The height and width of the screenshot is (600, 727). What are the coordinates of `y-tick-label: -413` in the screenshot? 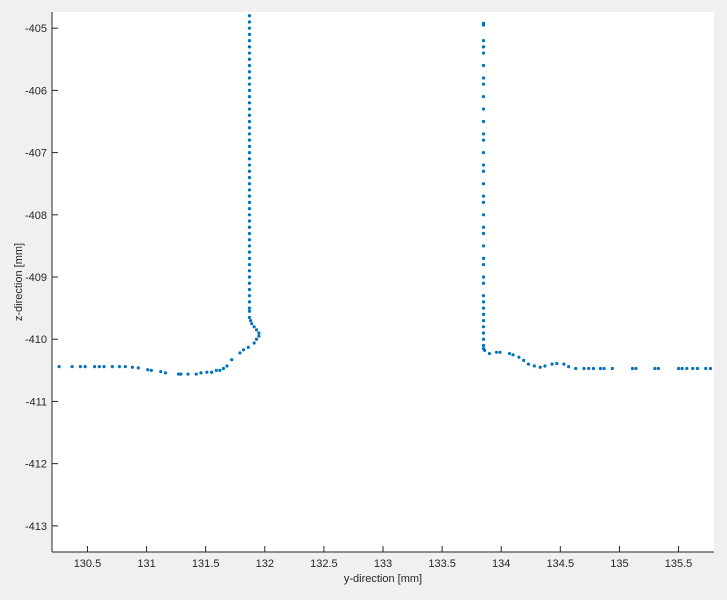 It's located at (36, 527).